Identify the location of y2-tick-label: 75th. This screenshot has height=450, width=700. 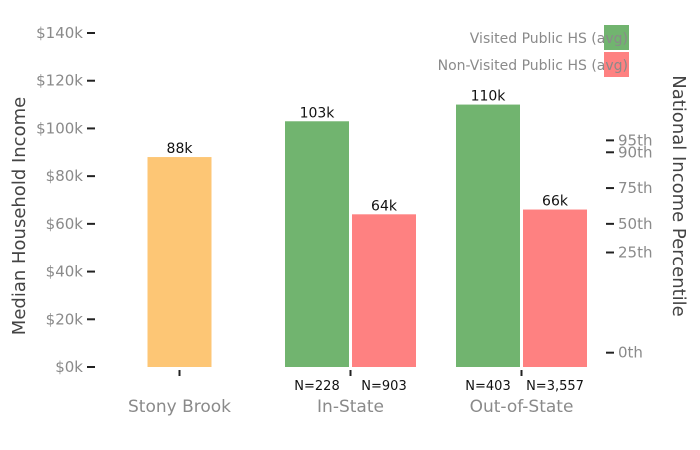
(635, 188).